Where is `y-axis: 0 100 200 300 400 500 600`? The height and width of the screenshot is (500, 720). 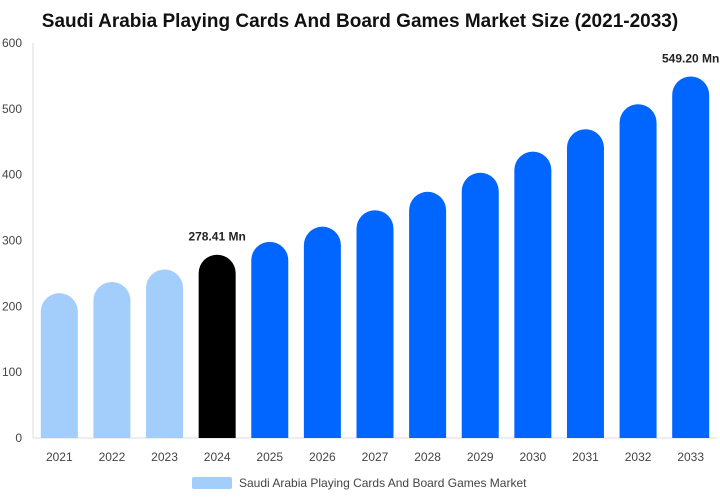
y-axis: 0 100 200 300 400 500 600 is located at coordinates (18, 240).